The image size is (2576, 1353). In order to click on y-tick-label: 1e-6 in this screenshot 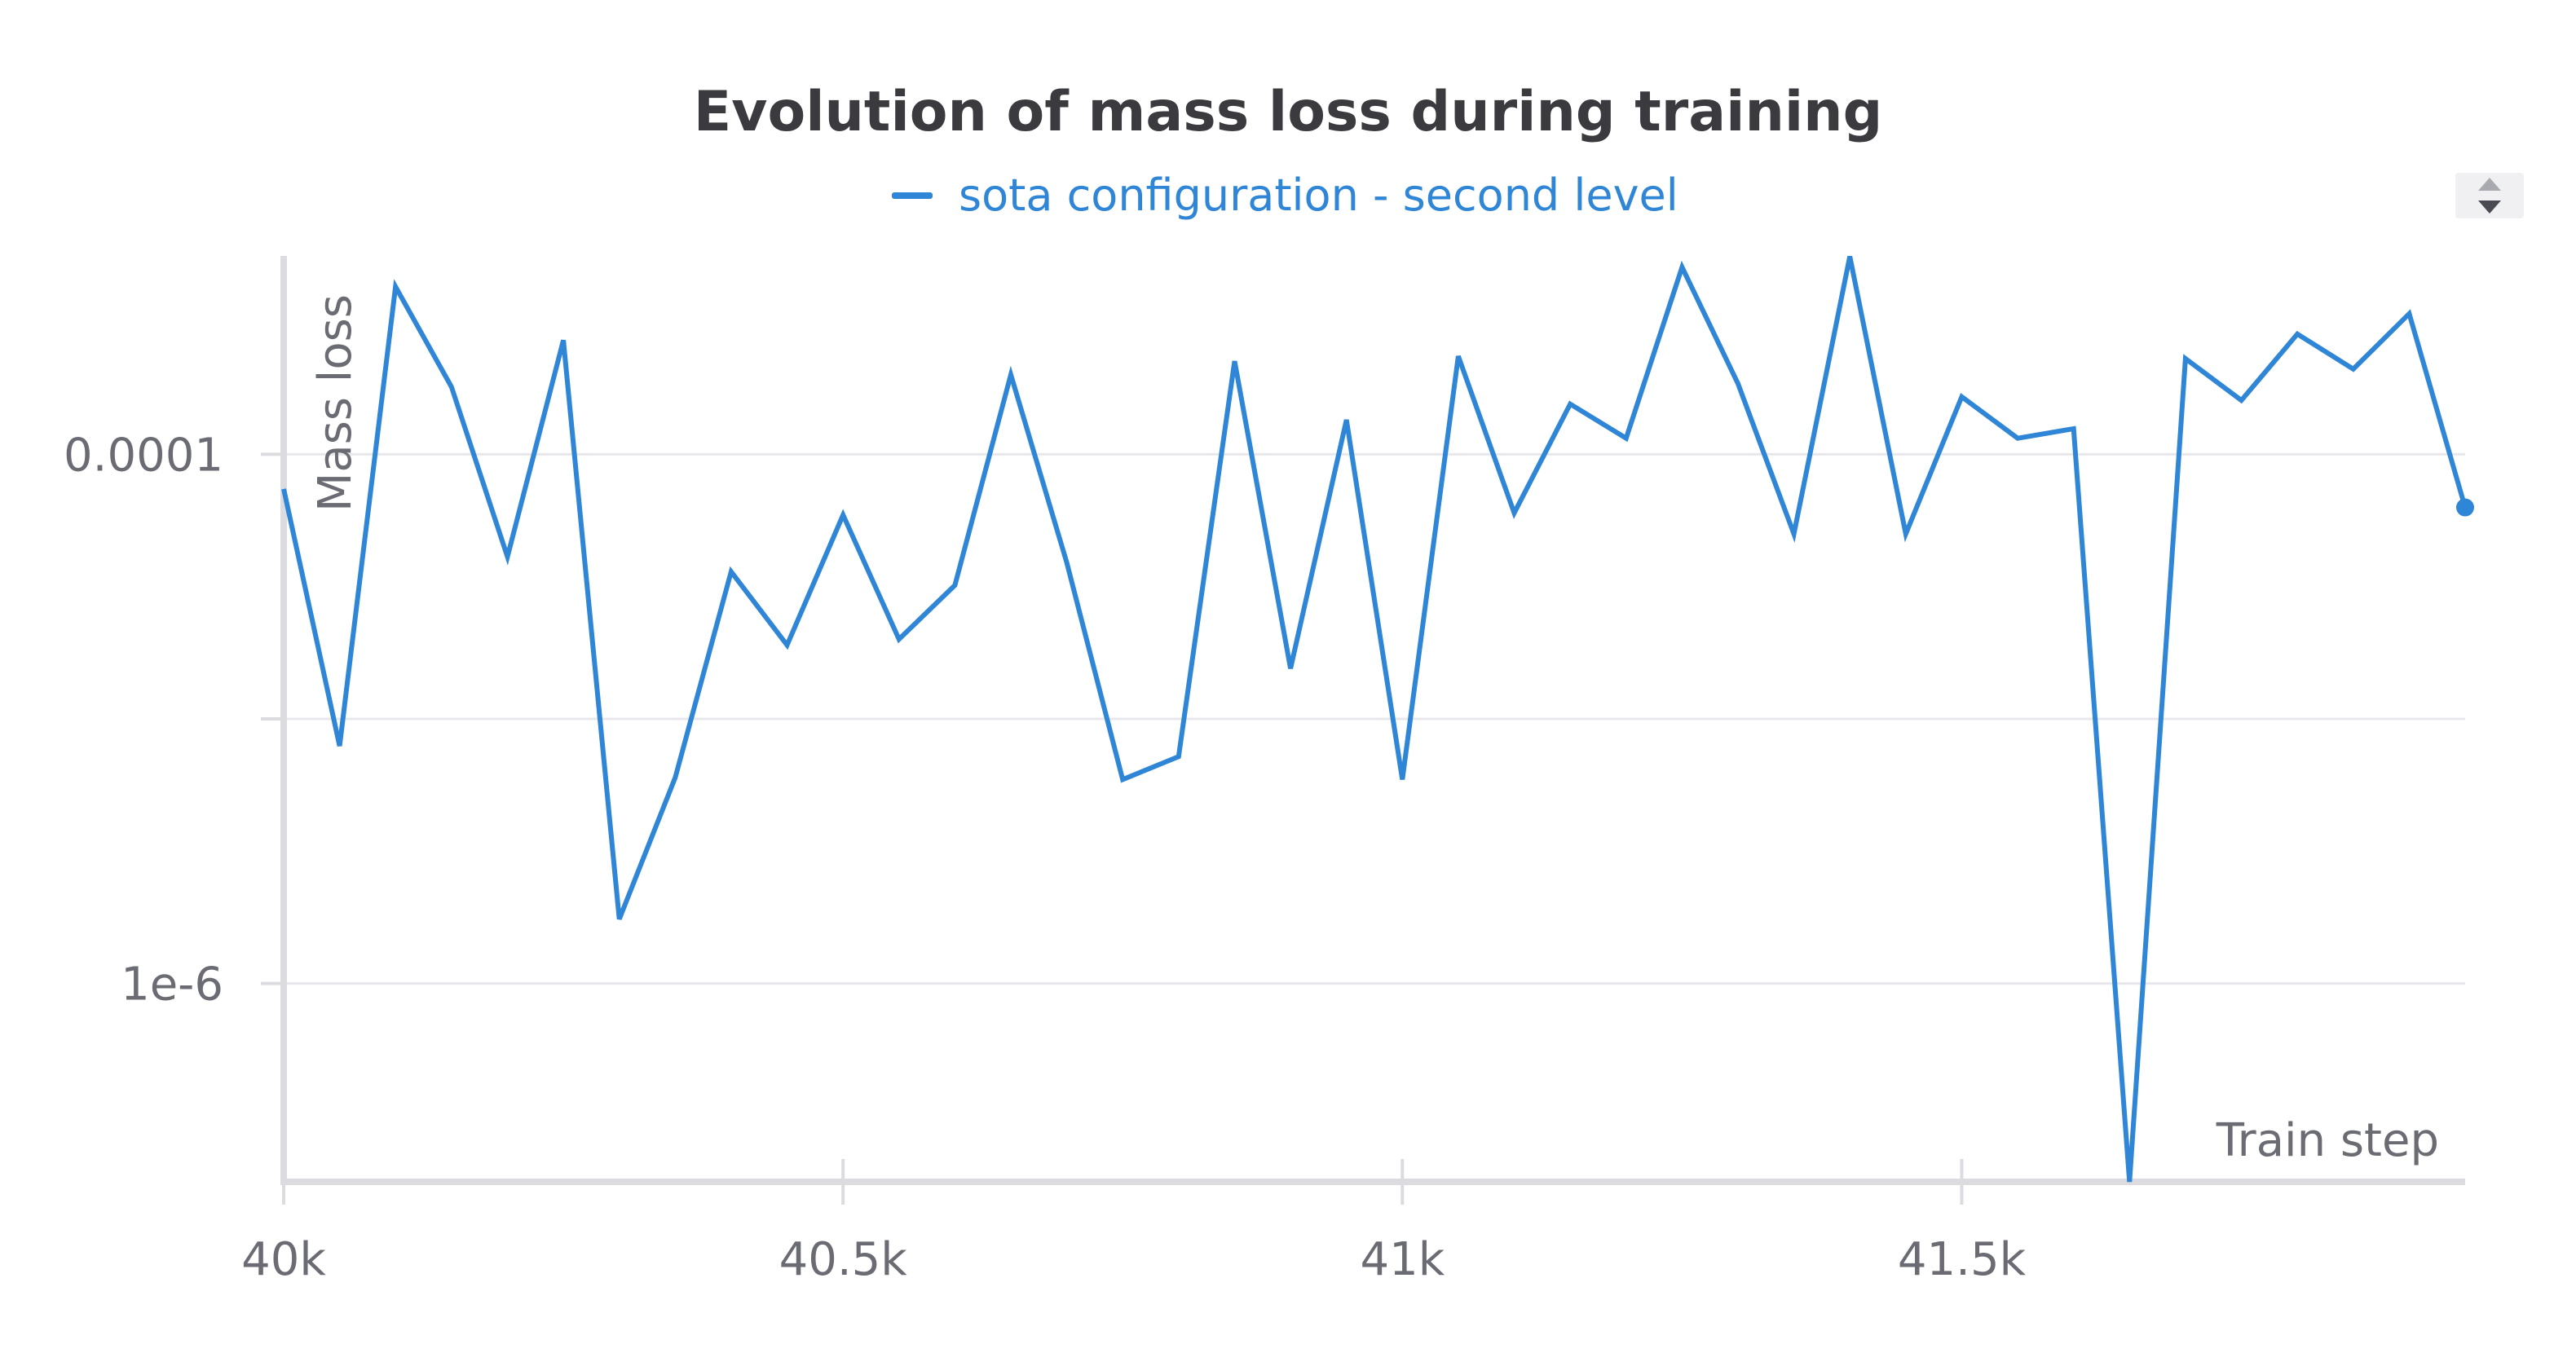, I will do `click(172, 985)`.